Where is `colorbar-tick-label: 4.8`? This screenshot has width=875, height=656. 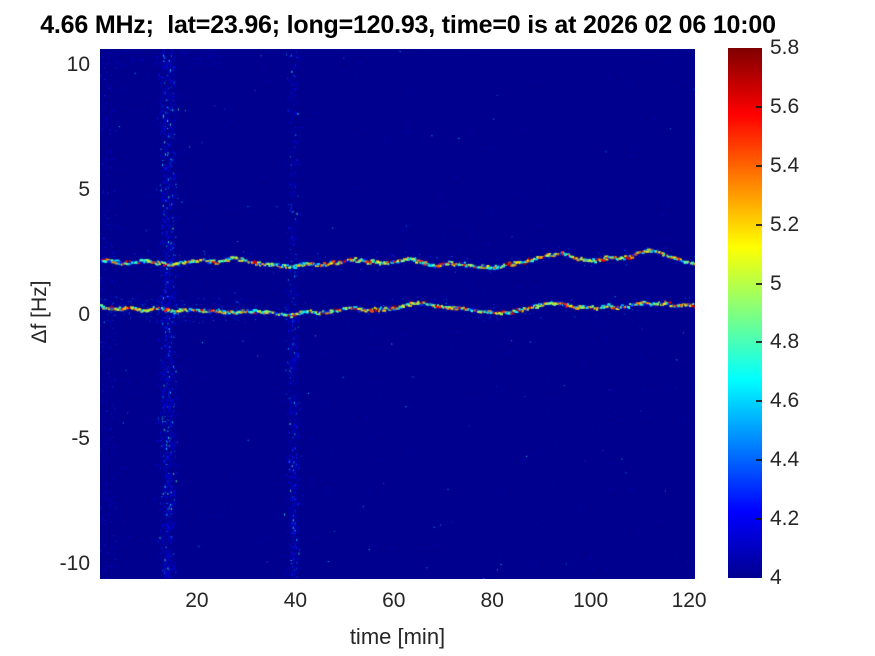 colorbar-tick-label: 4.8 is located at coordinates (785, 342).